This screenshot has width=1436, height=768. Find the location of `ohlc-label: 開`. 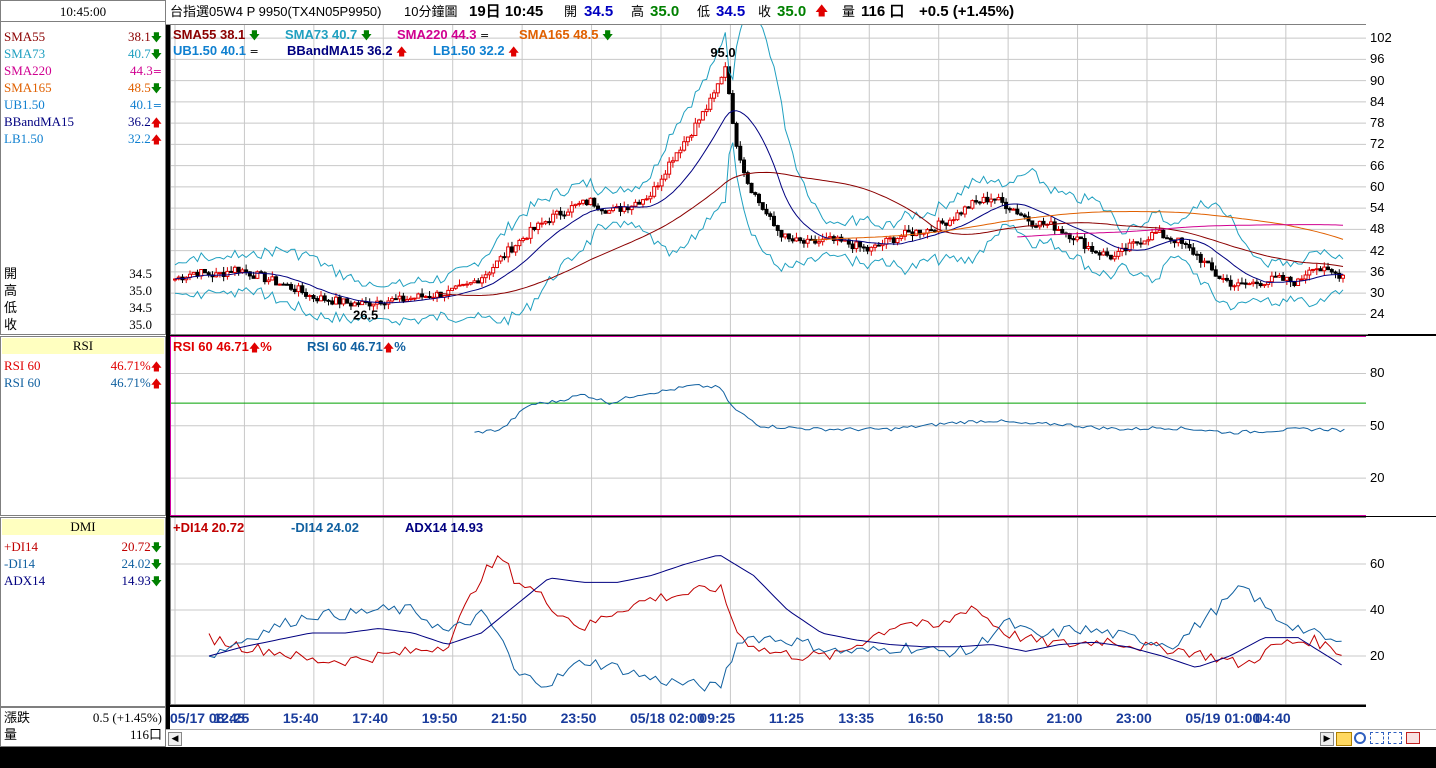

ohlc-label: 開 is located at coordinates (11, 273).